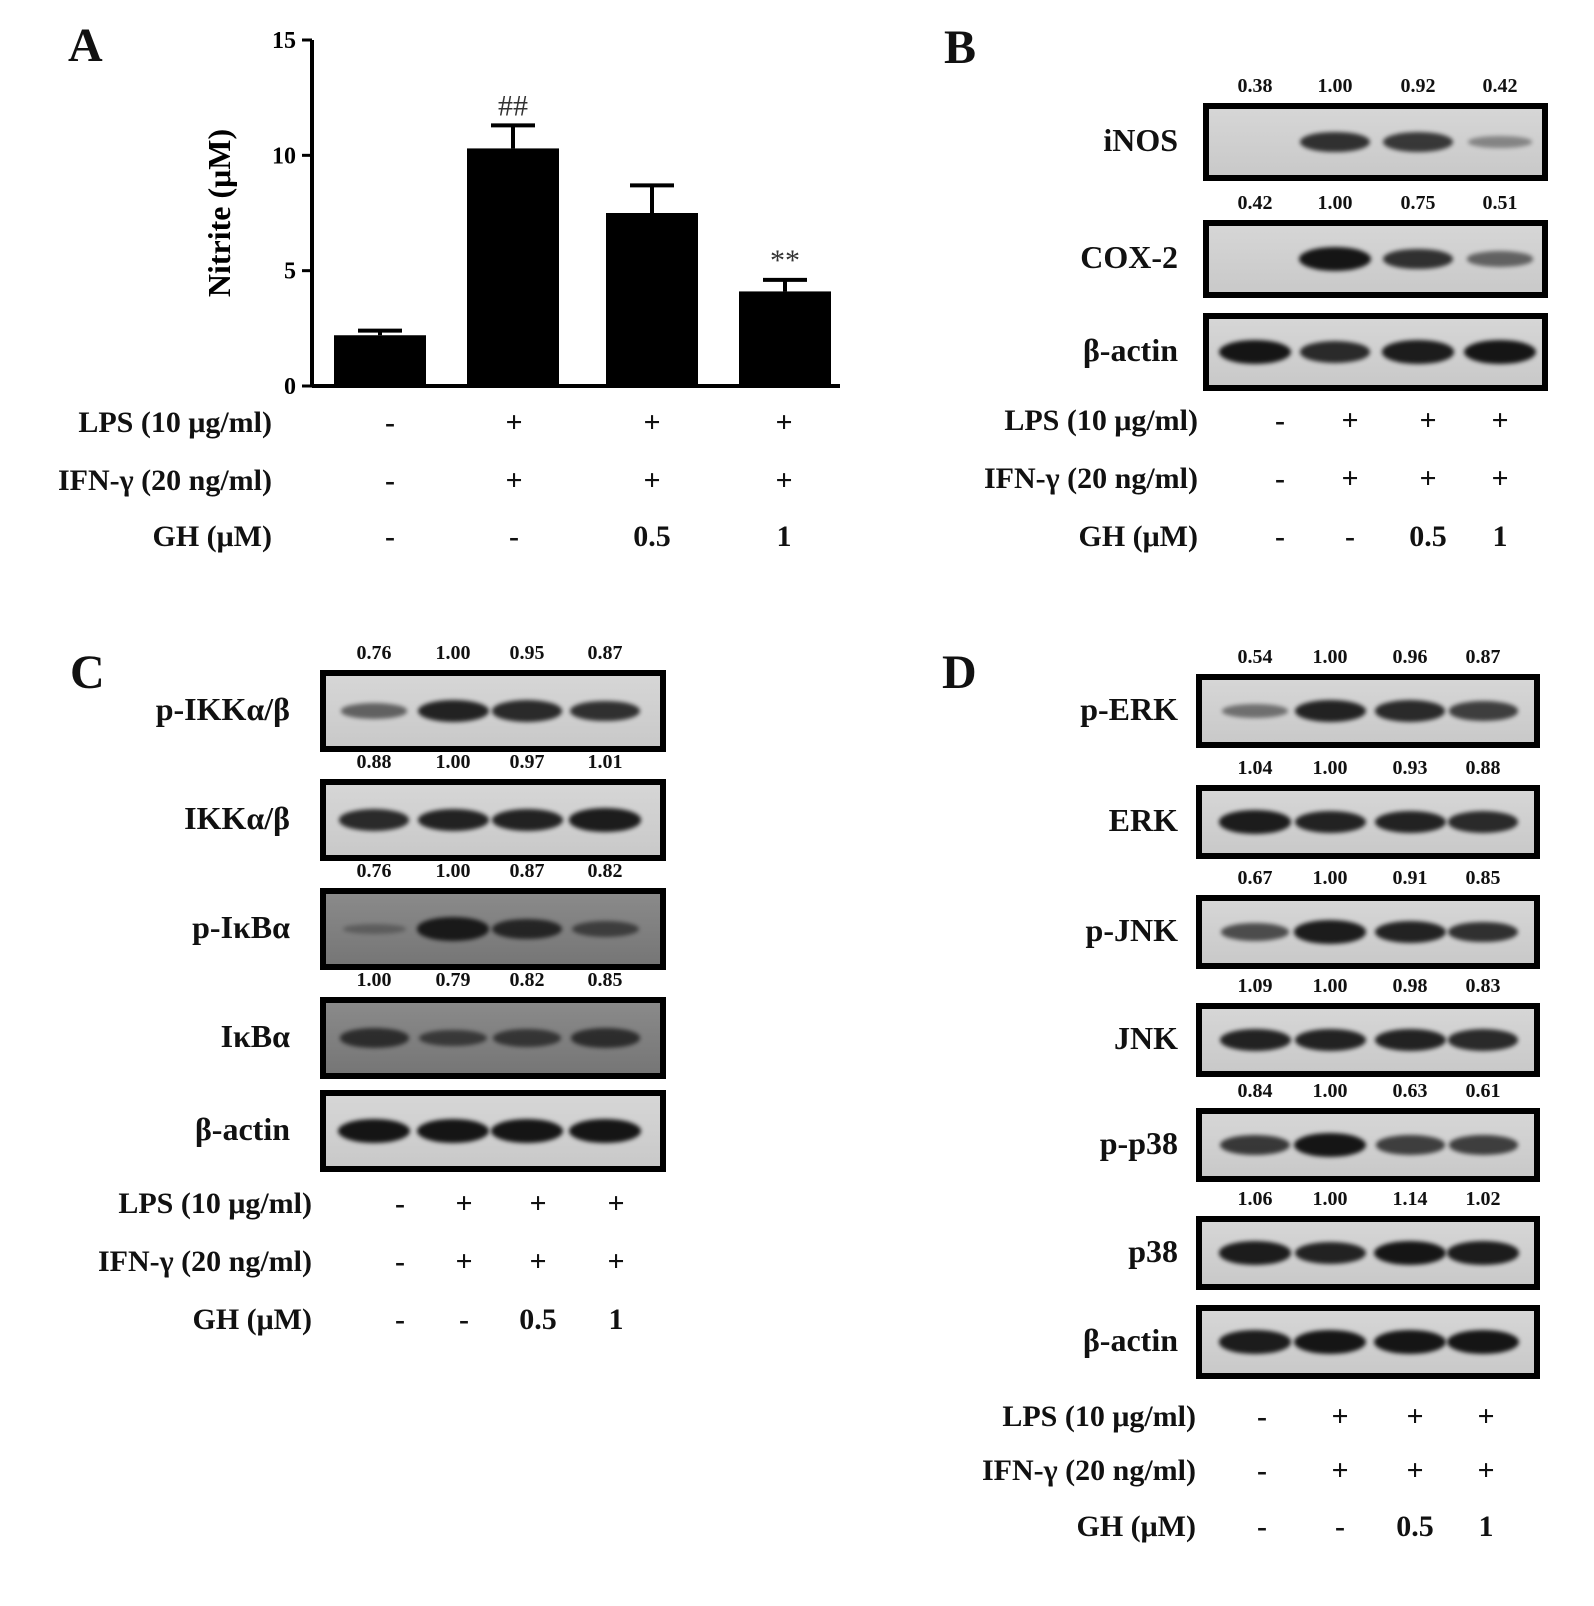  What do you see at coordinates (453, 980) in the screenshot?
I see `band-density-value: 0.79` at bounding box center [453, 980].